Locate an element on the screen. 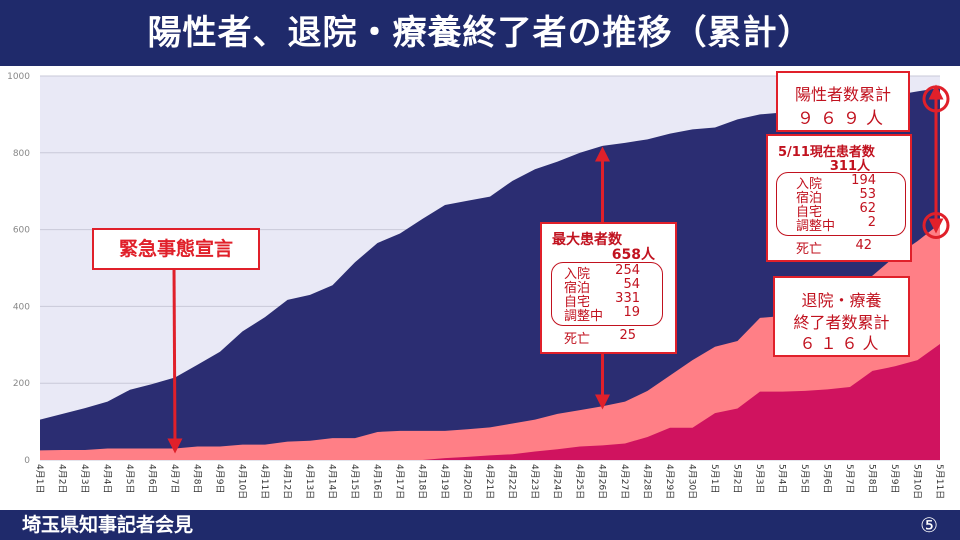  x-tick-label: 4月3日 is located at coordinates (84, 478).